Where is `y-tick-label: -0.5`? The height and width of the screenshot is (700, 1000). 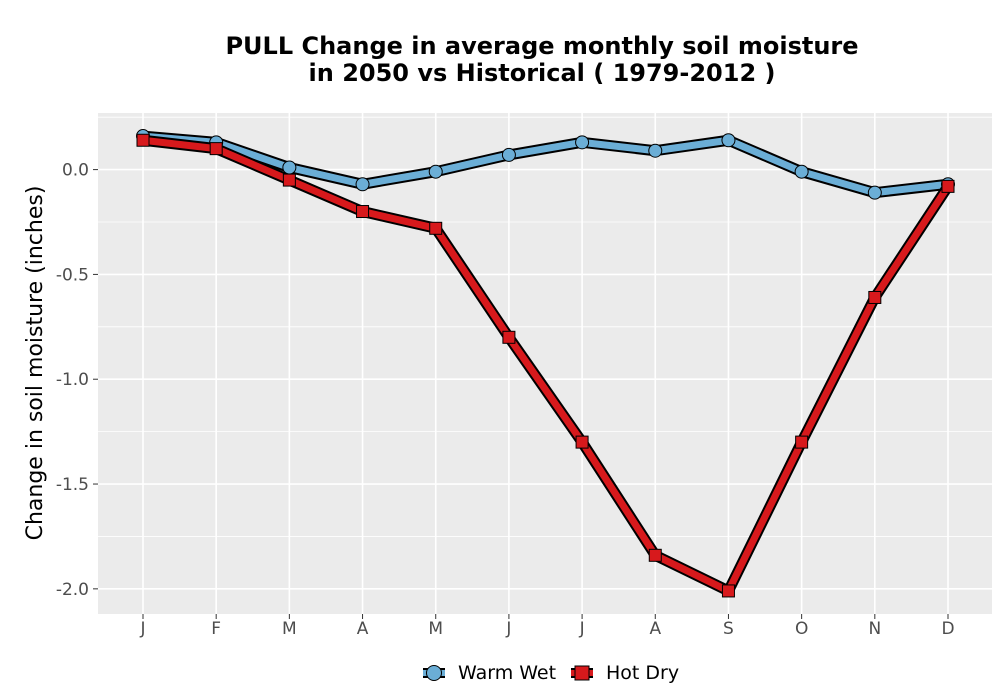
y-tick-label: -0.5 is located at coordinates (72, 275).